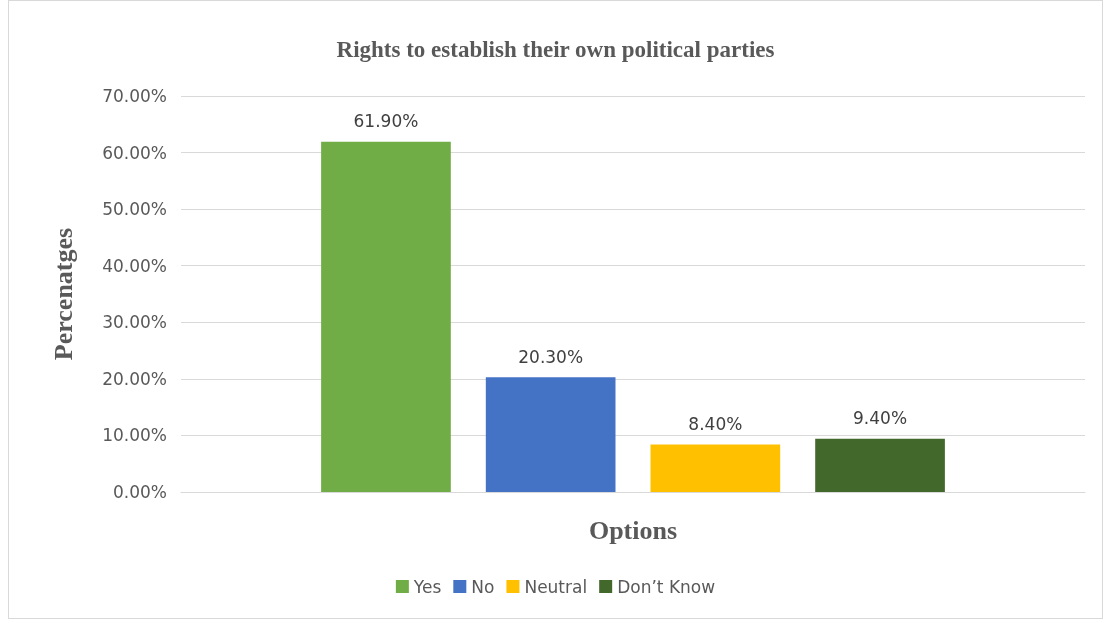 This screenshot has width=1107, height=623. Describe the element at coordinates (483, 586) in the screenshot. I see `legend-label: No` at that location.